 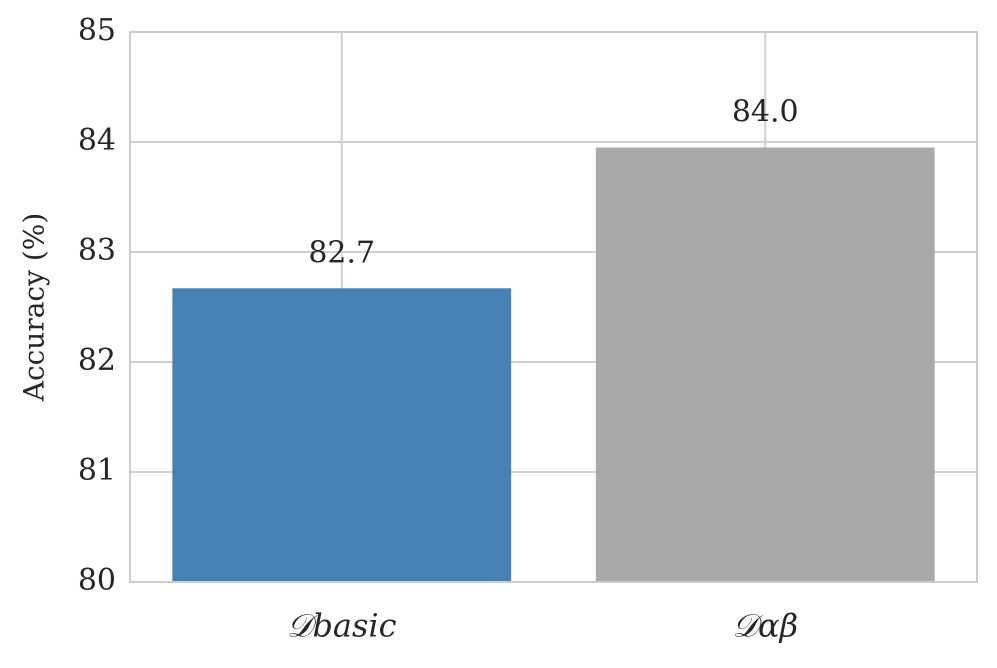 I want to click on x-tick-label: 𝒟αβ, so click(x=765, y=626).